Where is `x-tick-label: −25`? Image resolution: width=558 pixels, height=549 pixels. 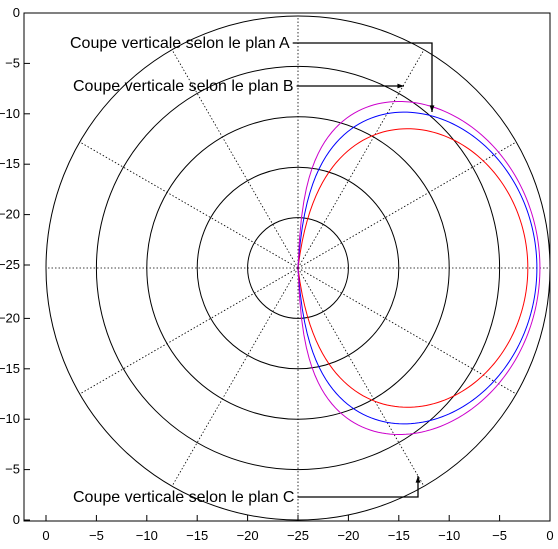 x-tick-label: −25 is located at coordinates (298, 535).